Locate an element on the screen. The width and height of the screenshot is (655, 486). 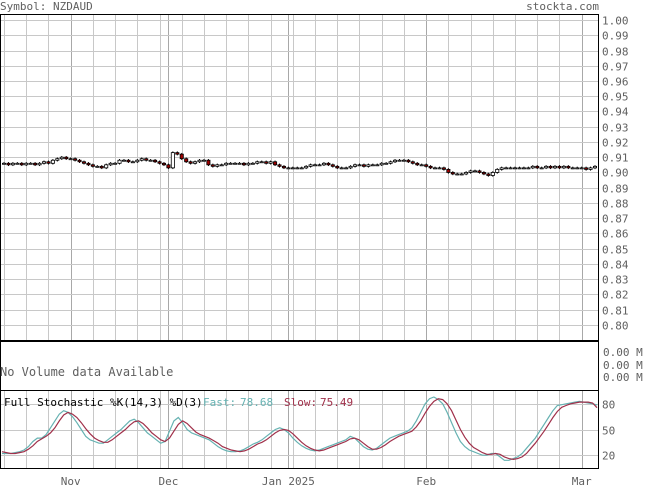
stochastic-tick-label: 50 is located at coordinates (608, 431).